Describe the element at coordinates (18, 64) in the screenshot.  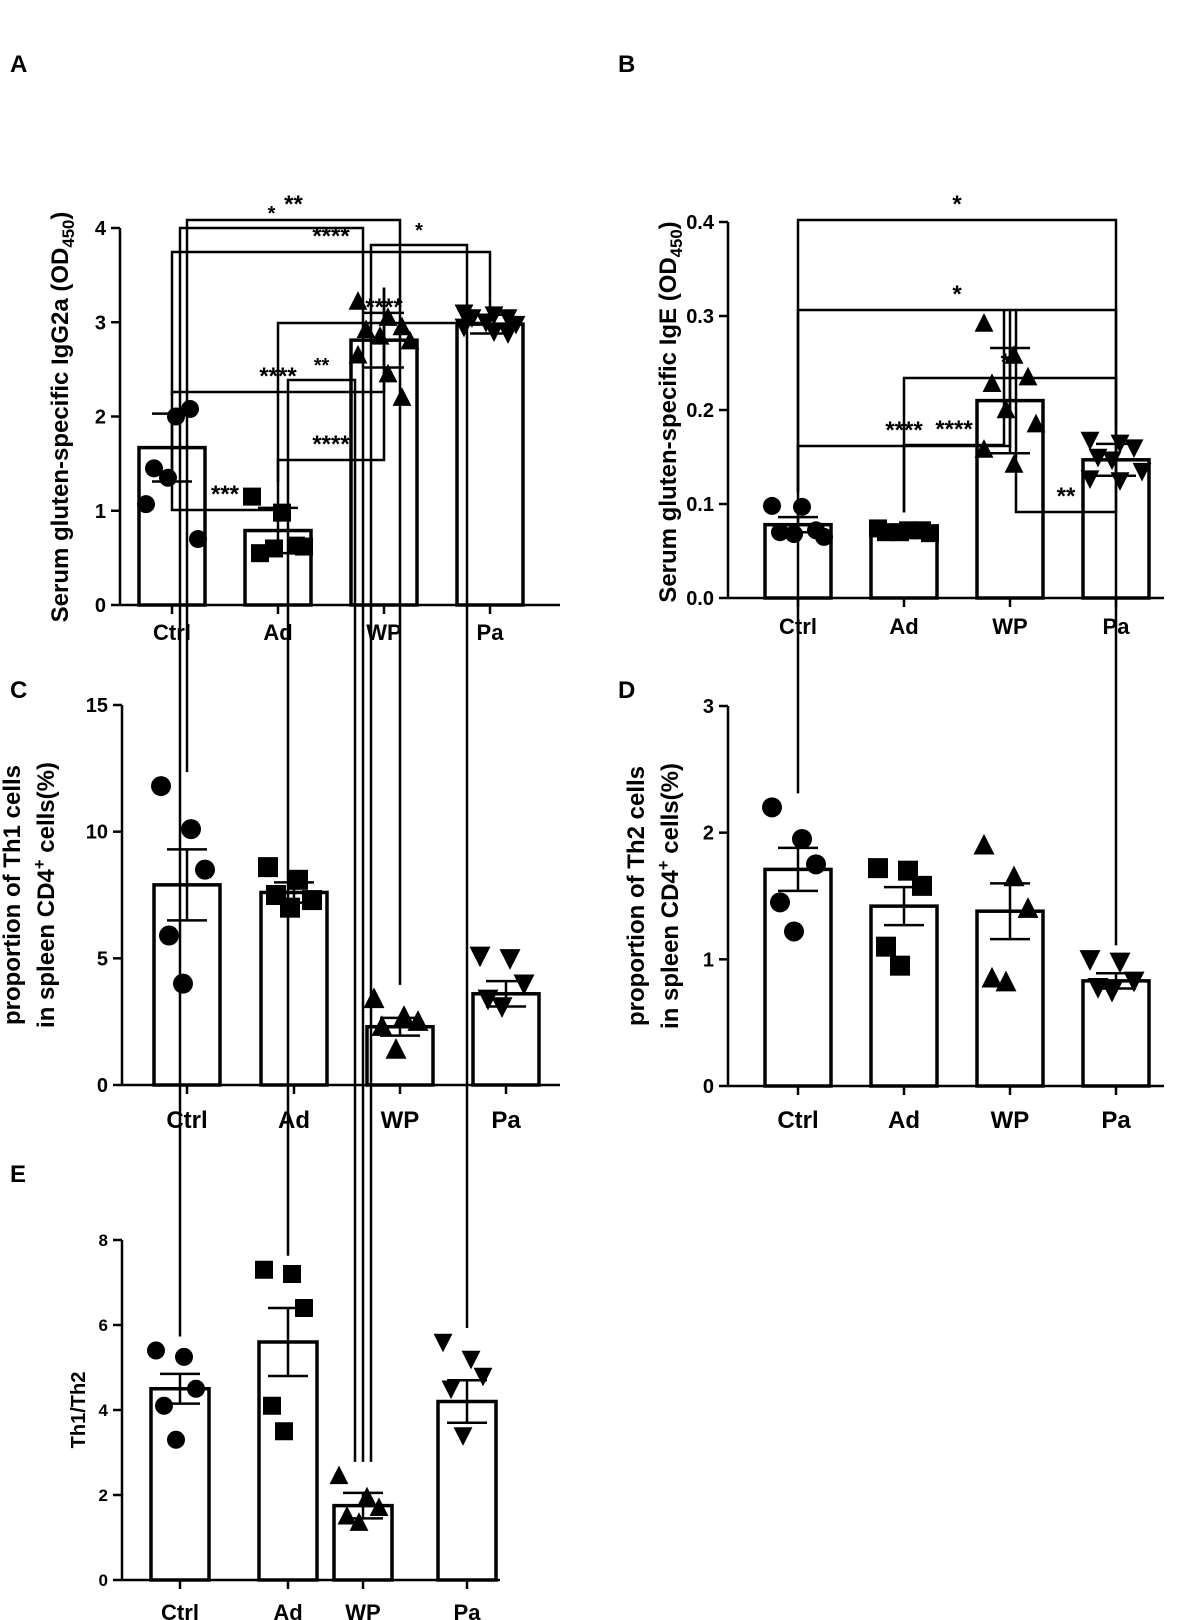
I see `panel-letter-a: A` at that location.